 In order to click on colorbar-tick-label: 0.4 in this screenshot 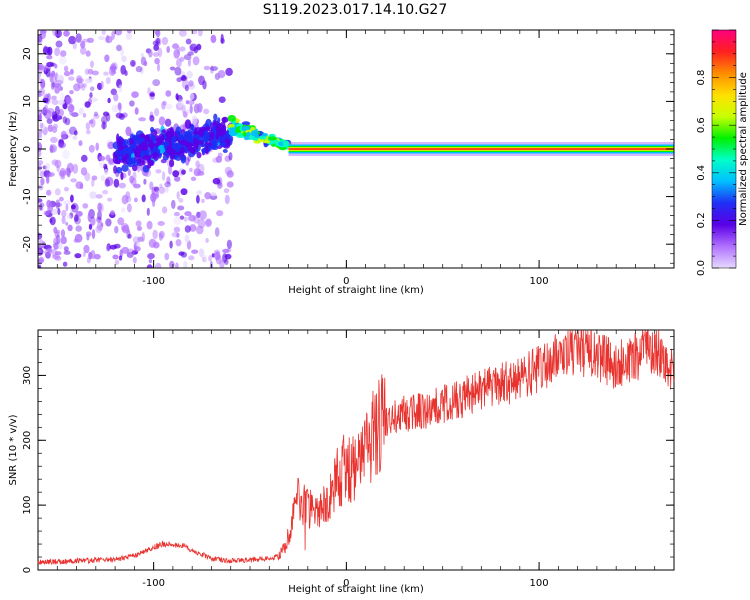, I will do `click(701, 173)`.